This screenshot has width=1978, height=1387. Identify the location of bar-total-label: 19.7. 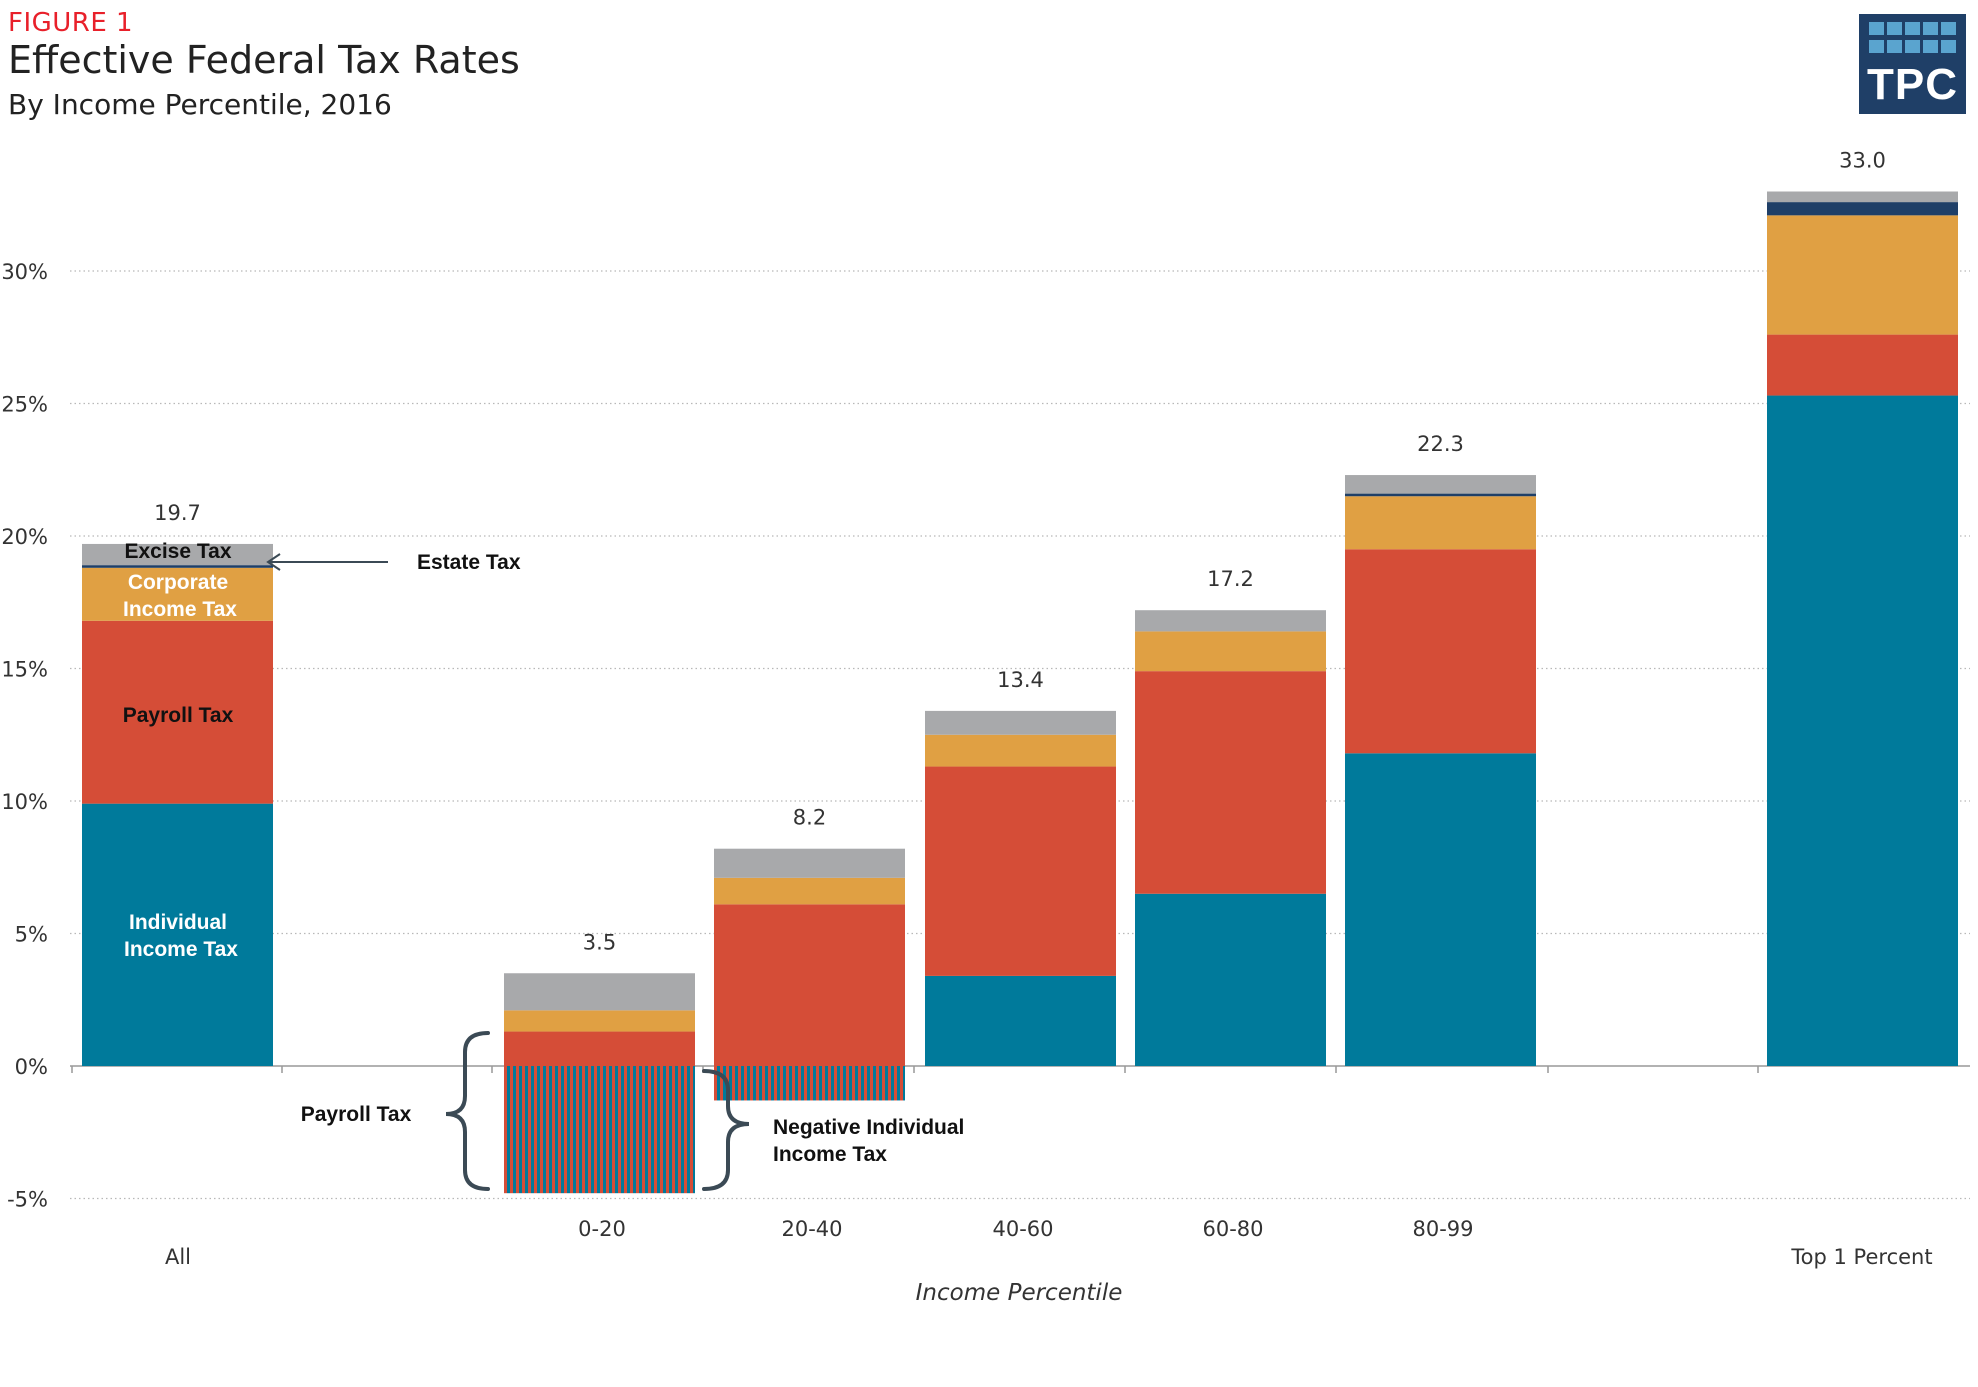
(177, 513).